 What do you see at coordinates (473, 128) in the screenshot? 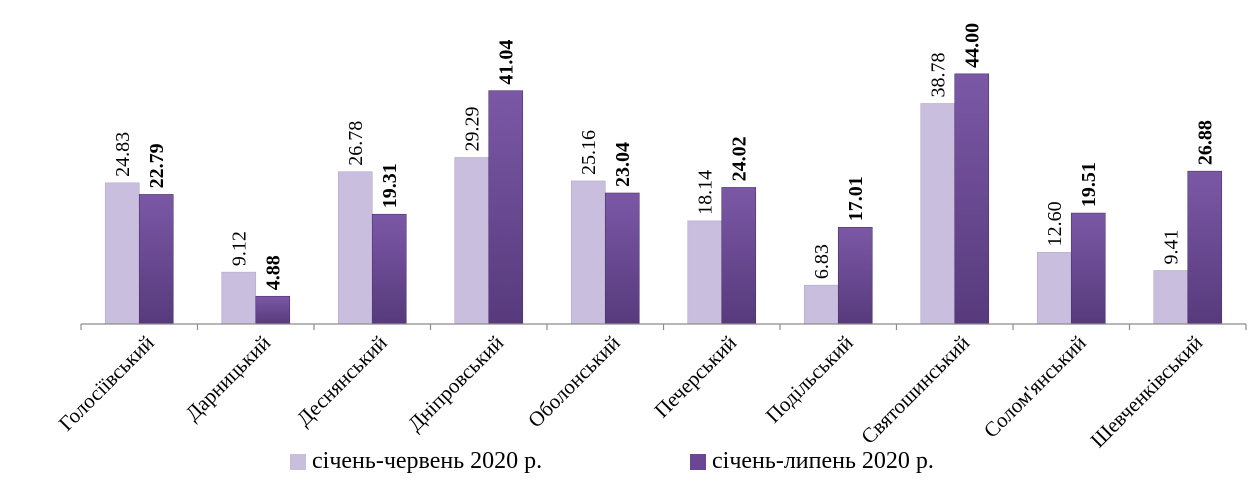
I see `data-label-series-1: 29.29` at bounding box center [473, 128].